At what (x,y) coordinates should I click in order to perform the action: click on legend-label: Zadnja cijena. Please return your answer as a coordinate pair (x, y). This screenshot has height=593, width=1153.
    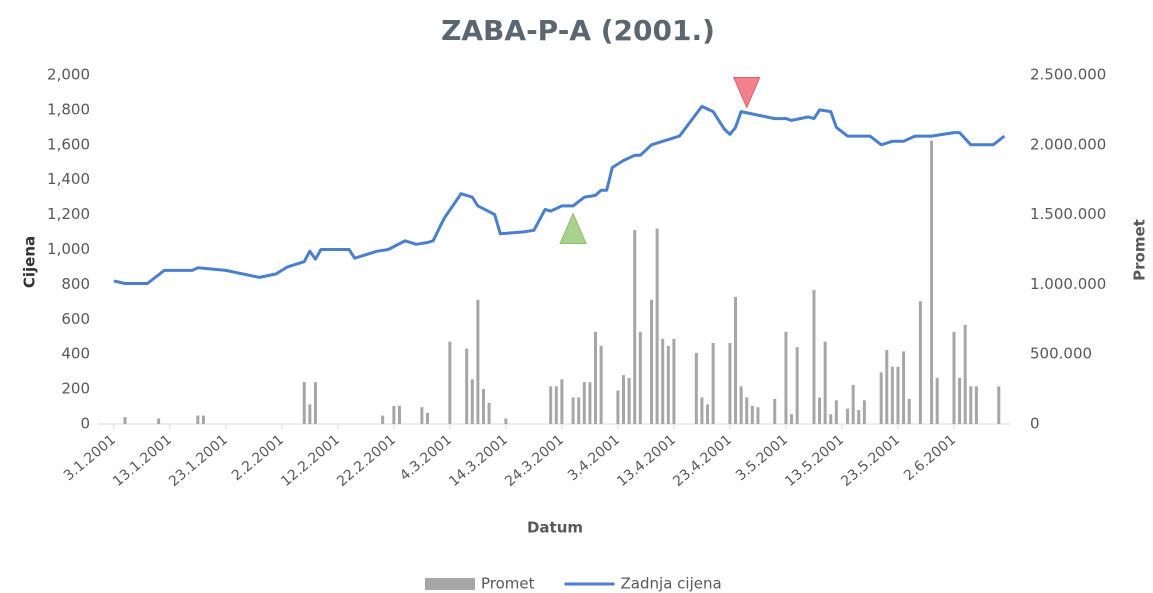
    Looking at the image, I should click on (671, 584).